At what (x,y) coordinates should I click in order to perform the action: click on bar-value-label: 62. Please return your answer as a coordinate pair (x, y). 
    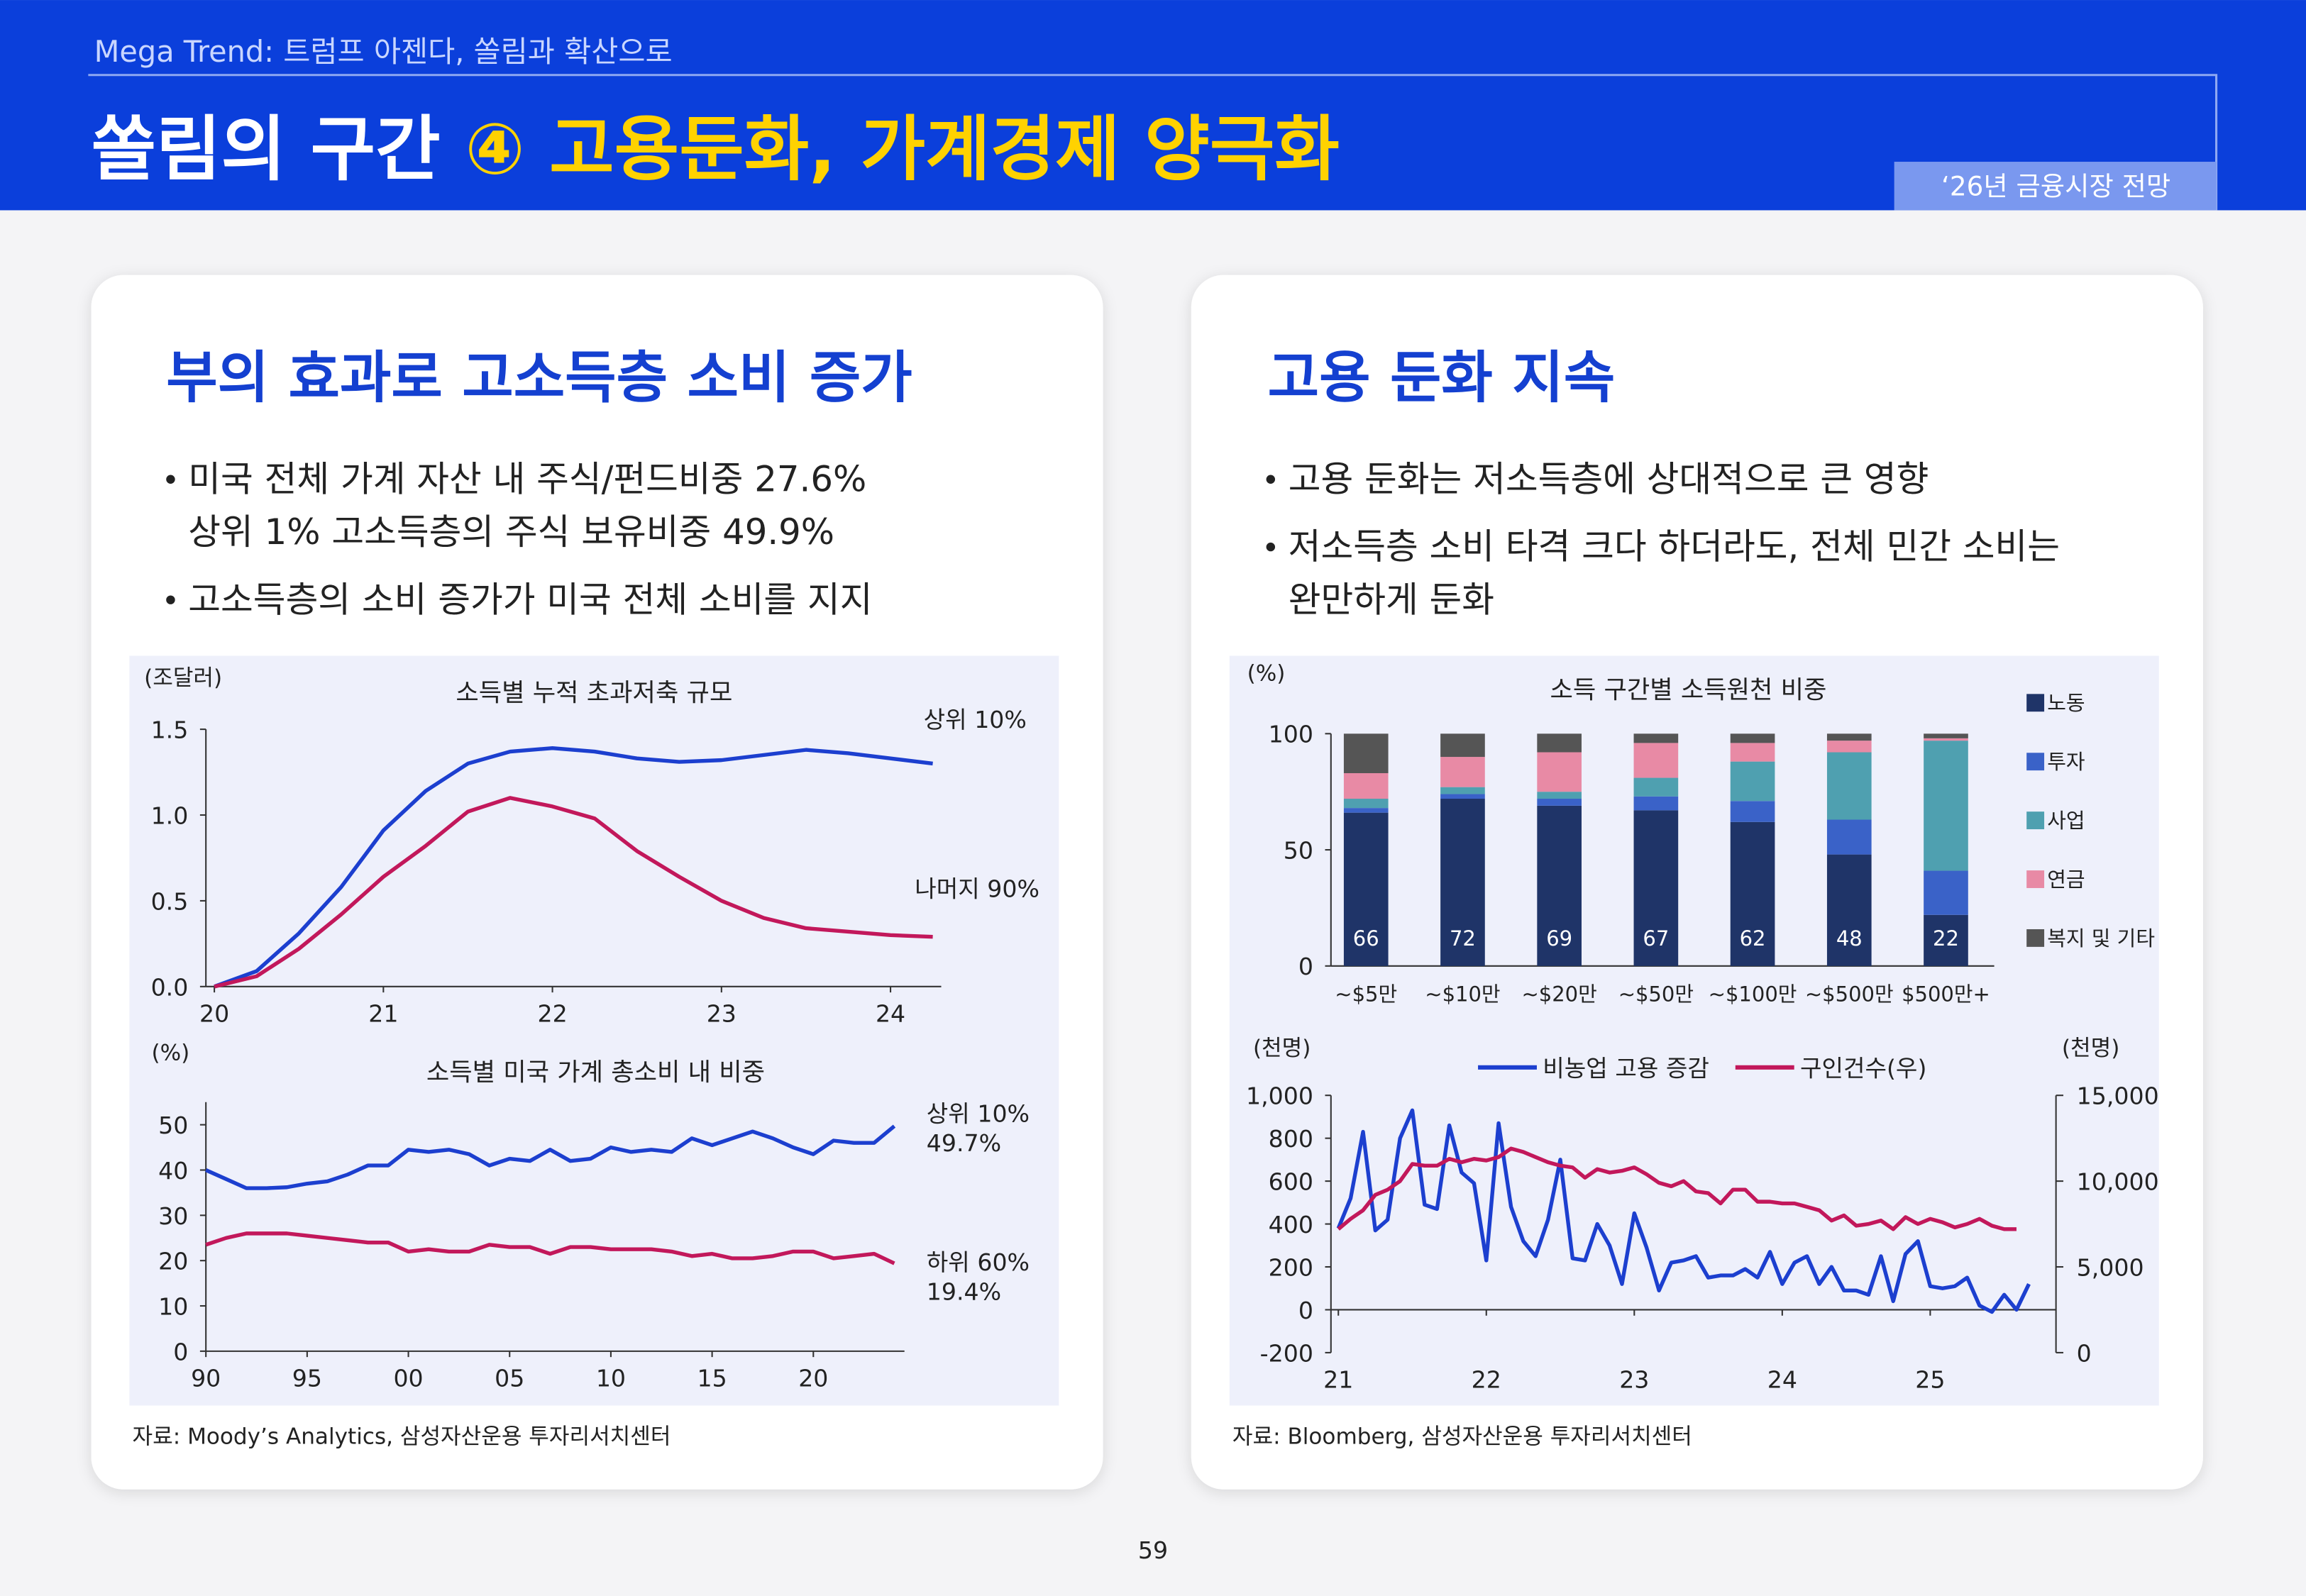
    Looking at the image, I should click on (1753, 939).